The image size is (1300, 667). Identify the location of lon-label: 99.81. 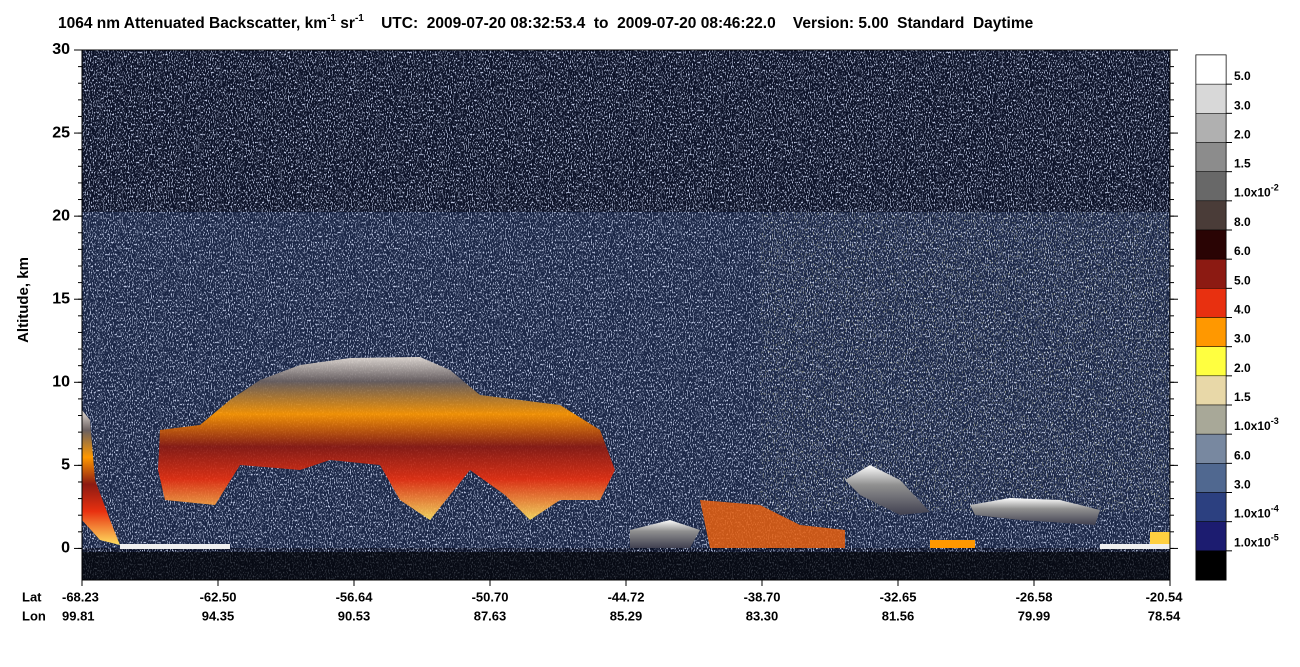
(78, 615).